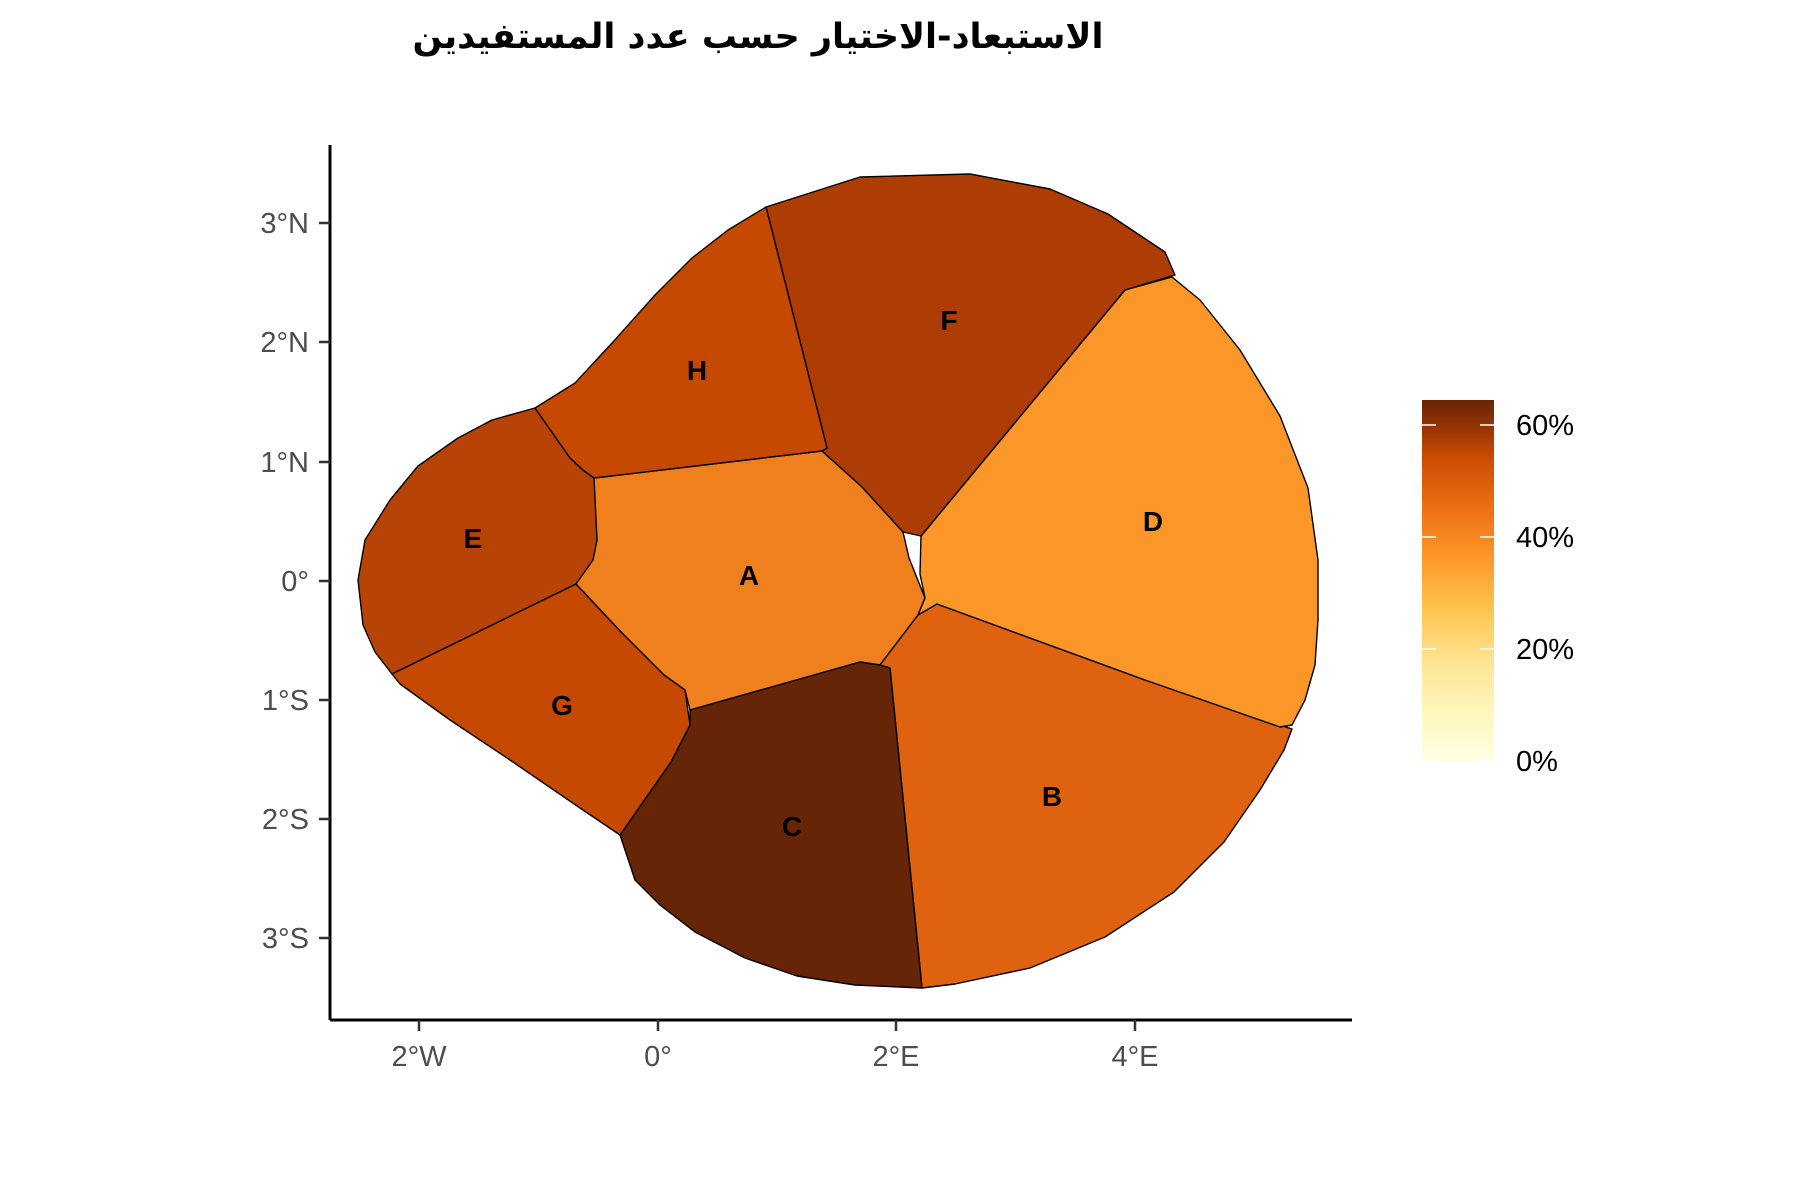 Image resolution: width=1800 pixels, height=1200 pixels. Describe the element at coordinates (285, 939) in the screenshot. I see `y-tick-label: 3°S` at that location.